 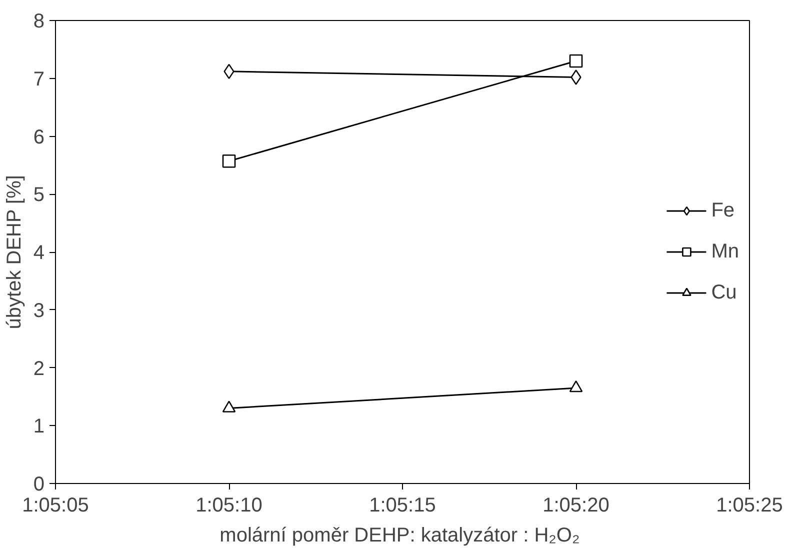 I want to click on x-tick-label: 1:05:20, so click(x=576, y=505).